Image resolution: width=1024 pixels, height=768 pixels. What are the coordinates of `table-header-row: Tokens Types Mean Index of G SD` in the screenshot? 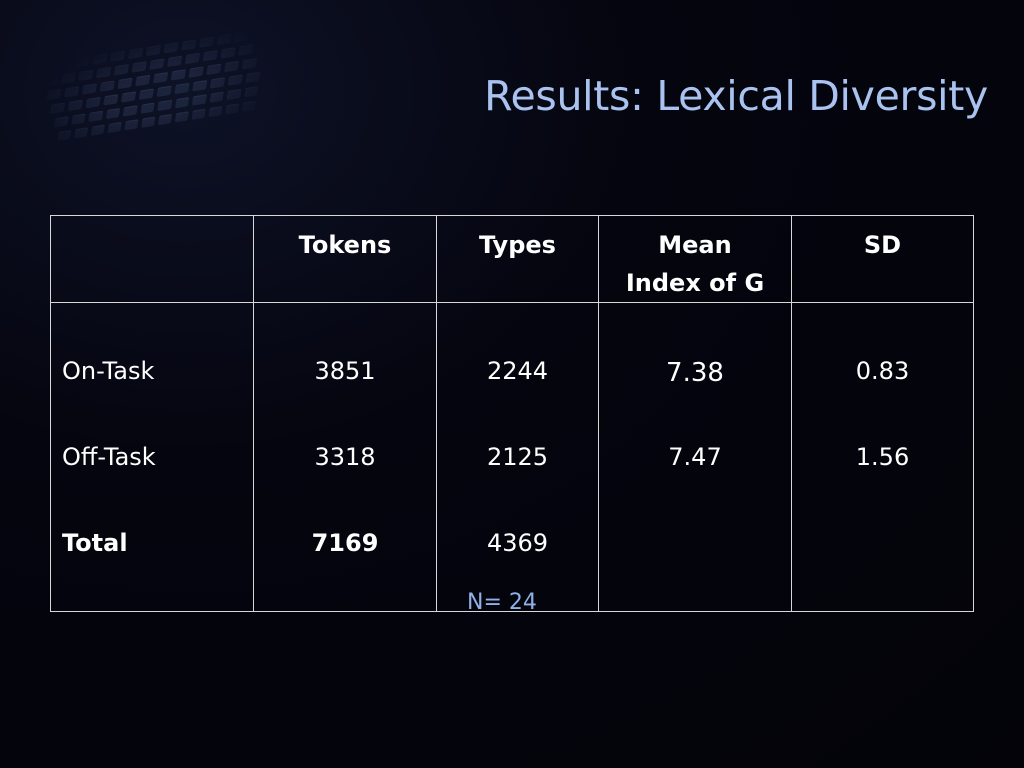 It's located at (512, 259).